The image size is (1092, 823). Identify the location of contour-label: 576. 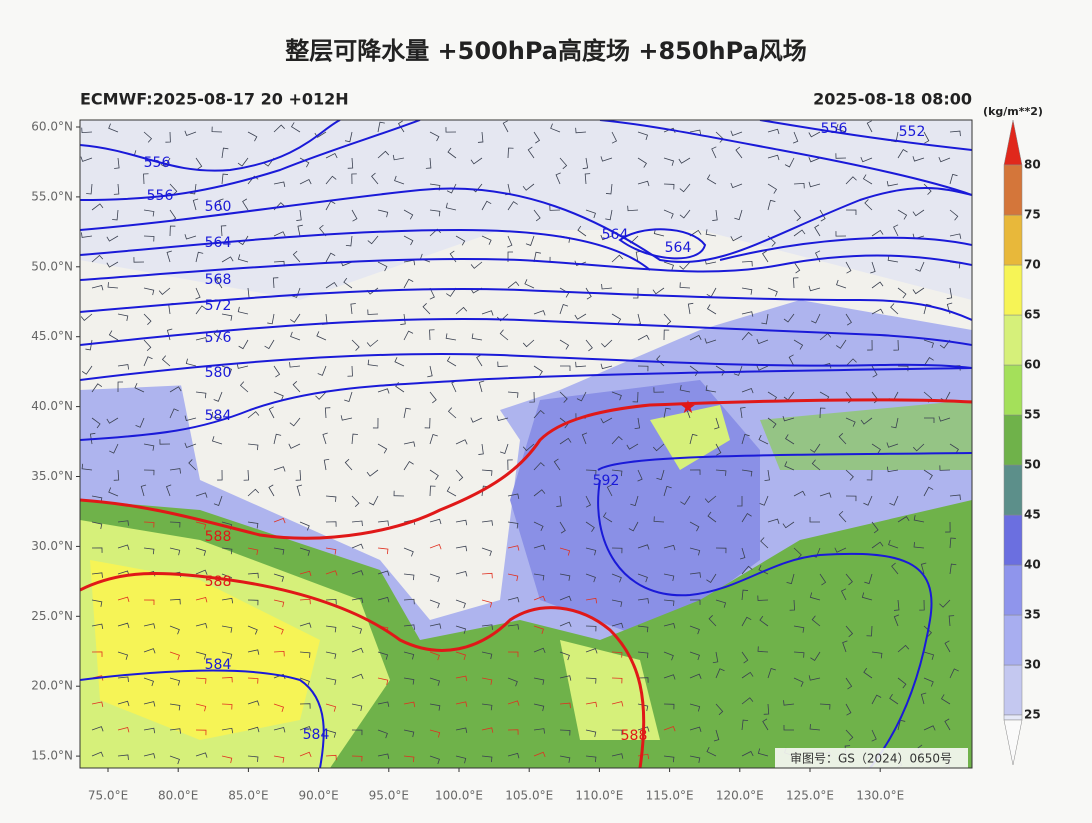
(218, 338).